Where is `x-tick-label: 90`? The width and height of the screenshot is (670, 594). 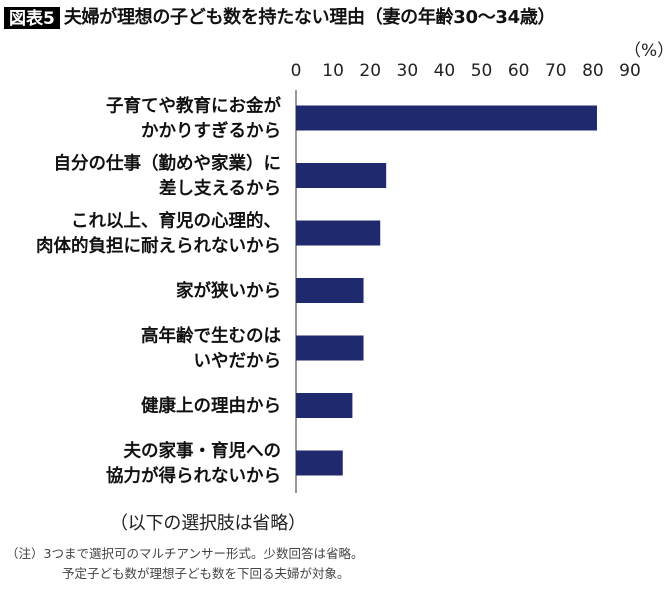
x-tick-label: 90 is located at coordinates (630, 71).